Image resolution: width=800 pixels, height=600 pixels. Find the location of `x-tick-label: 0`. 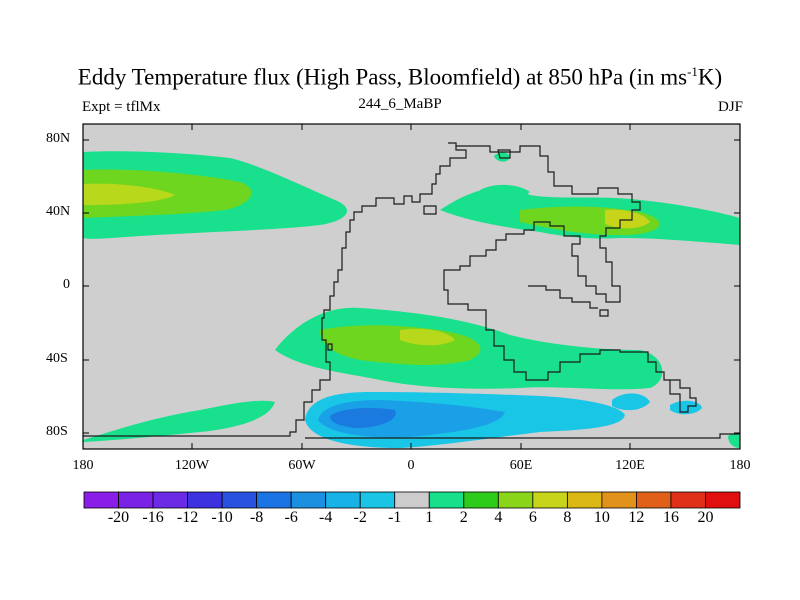

x-tick-label: 0 is located at coordinates (411, 465).